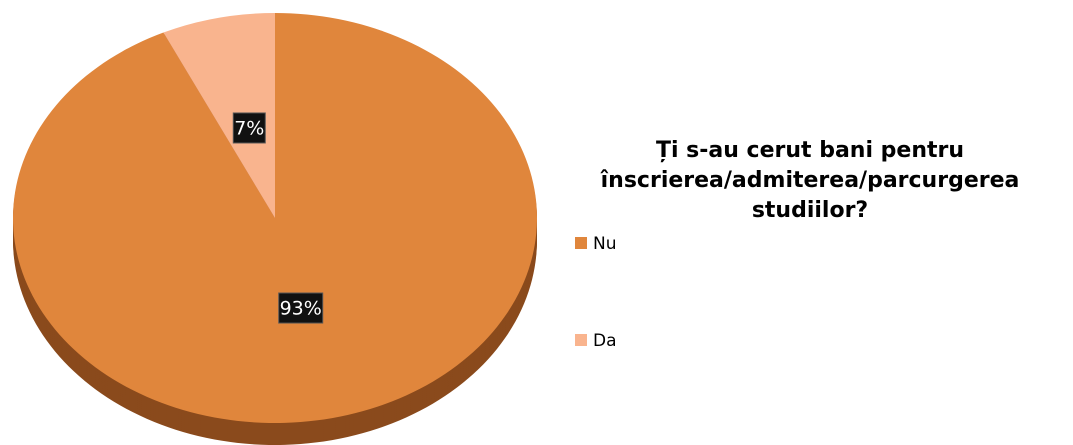  I want to click on data-label: 93%, so click(301, 309).